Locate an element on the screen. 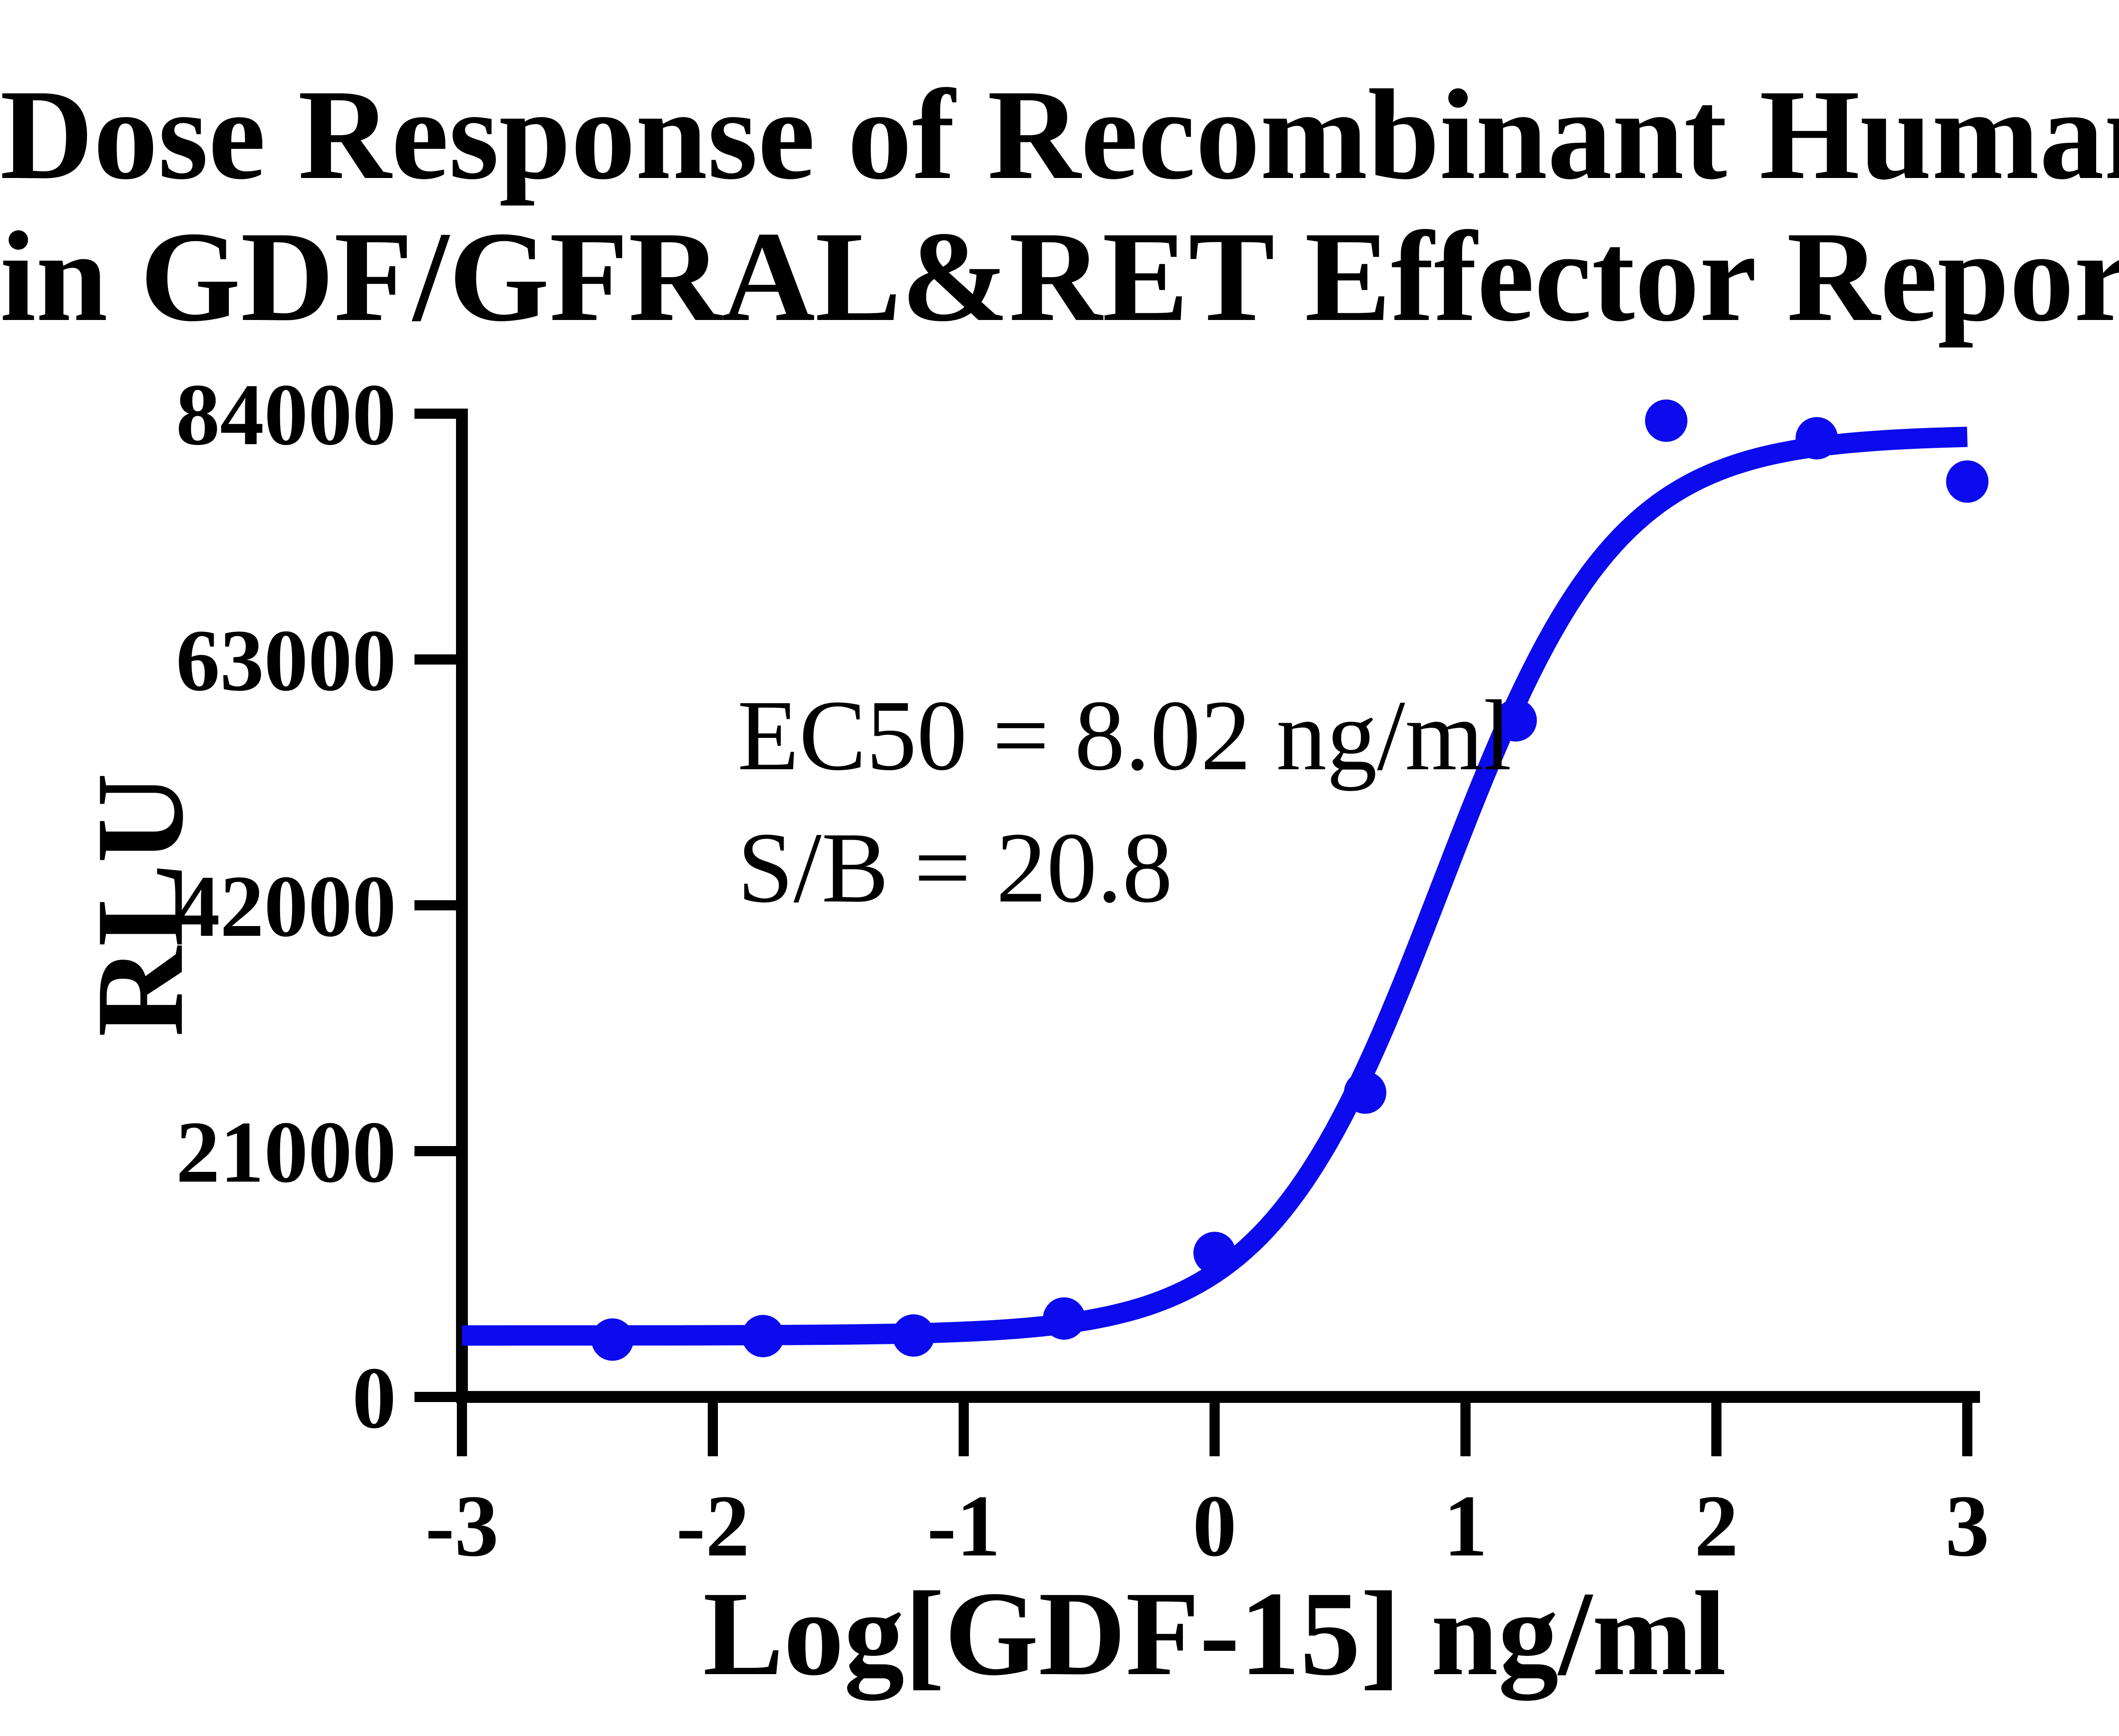 This screenshot has width=2119, height=1736. x-tick-label: 2 is located at coordinates (1716, 1526).